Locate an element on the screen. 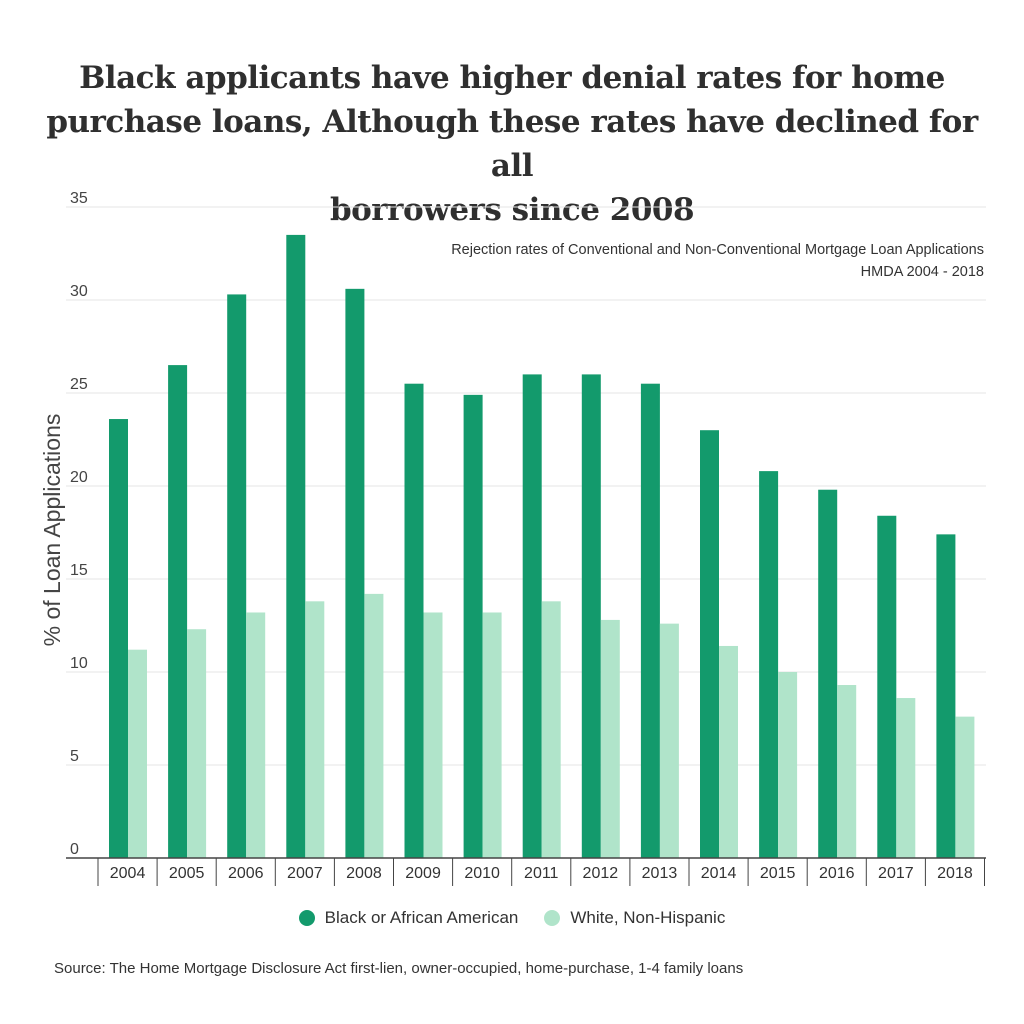 This screenshot has width=1024, height=1024. x-tick-label: 2007 is located at coordinates (305, 873).